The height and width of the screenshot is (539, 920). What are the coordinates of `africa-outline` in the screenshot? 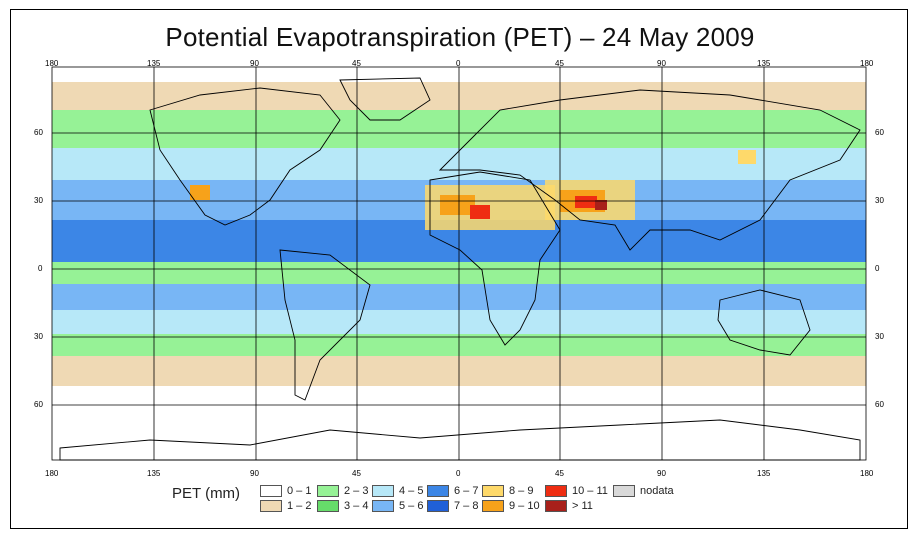 It's located at (495, 258).